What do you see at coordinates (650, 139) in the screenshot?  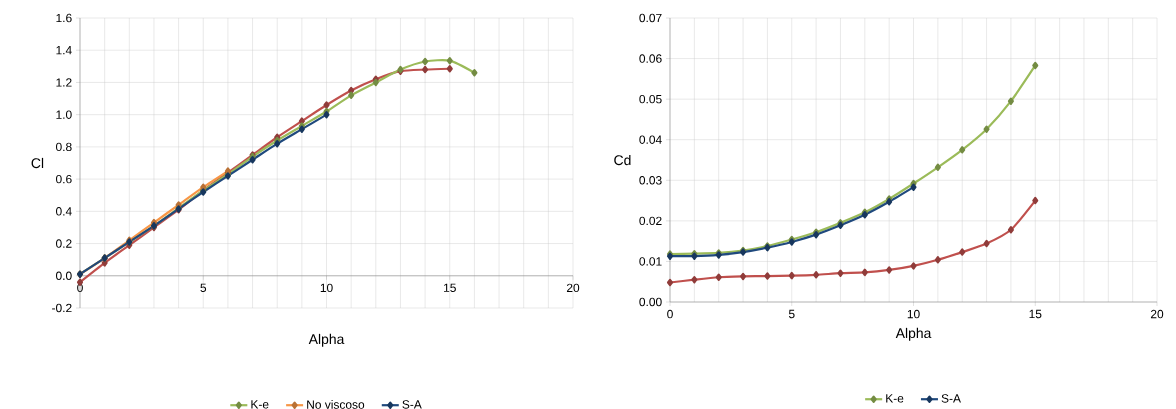 I see `y-tick-label: 0.04` at bounding box center [650, 139].